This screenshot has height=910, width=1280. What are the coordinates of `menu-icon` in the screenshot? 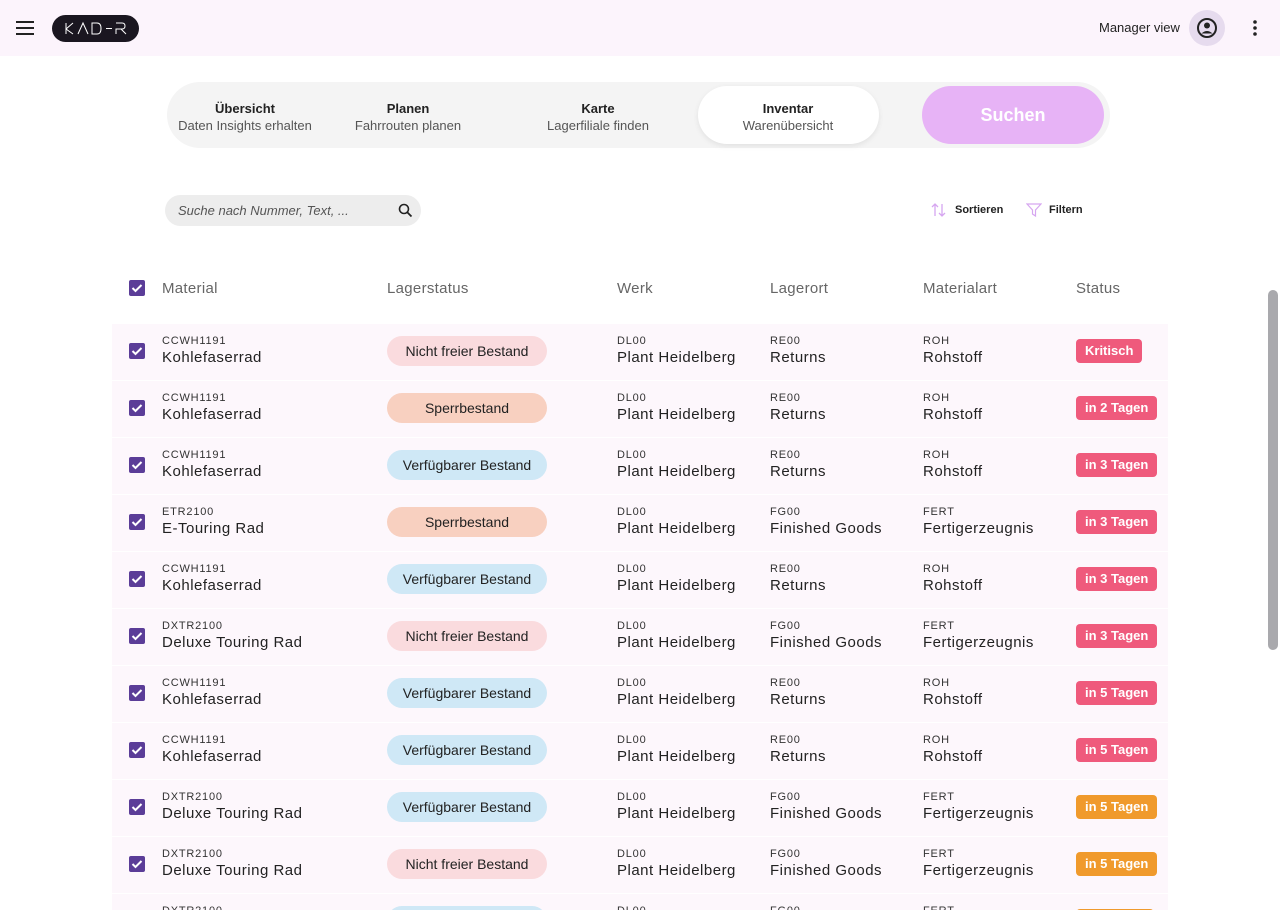 It's located at (25, 28).